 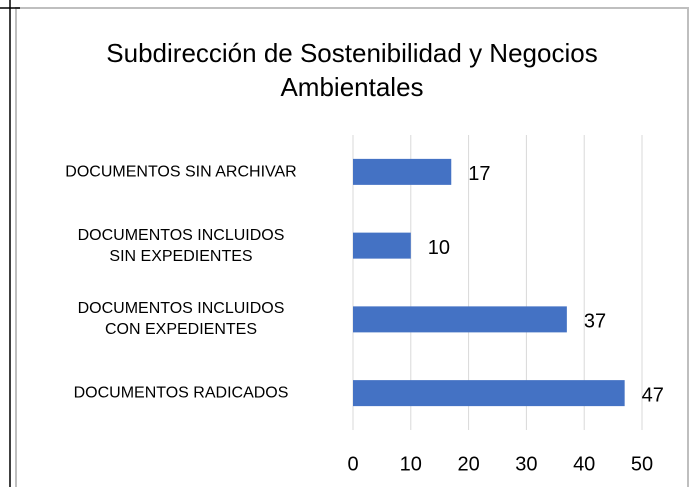 I want to click on y-tick-label: DOCUMENTOS RADICADOS, so click(x=181, y=393).